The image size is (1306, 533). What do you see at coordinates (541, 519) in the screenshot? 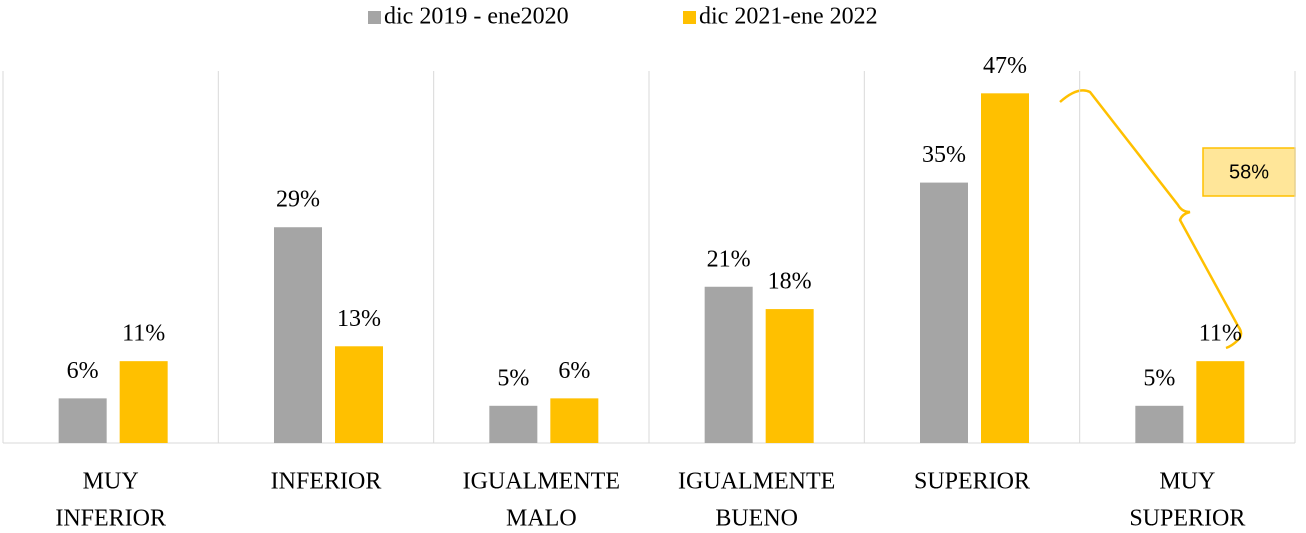
I see `x-tick-label: MALO` at bounding box center [541, 519].